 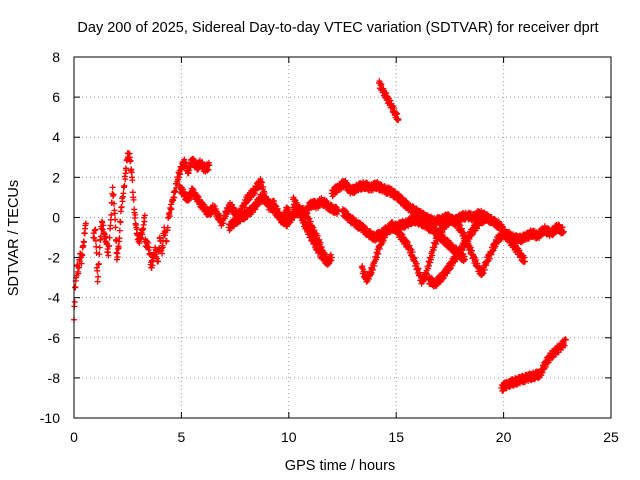 What do you see at coordinates (344, 437) in the screenshot?
I see `x-tick-labels: 0 5 10 15 20 25` at bounding box center [344, 437].